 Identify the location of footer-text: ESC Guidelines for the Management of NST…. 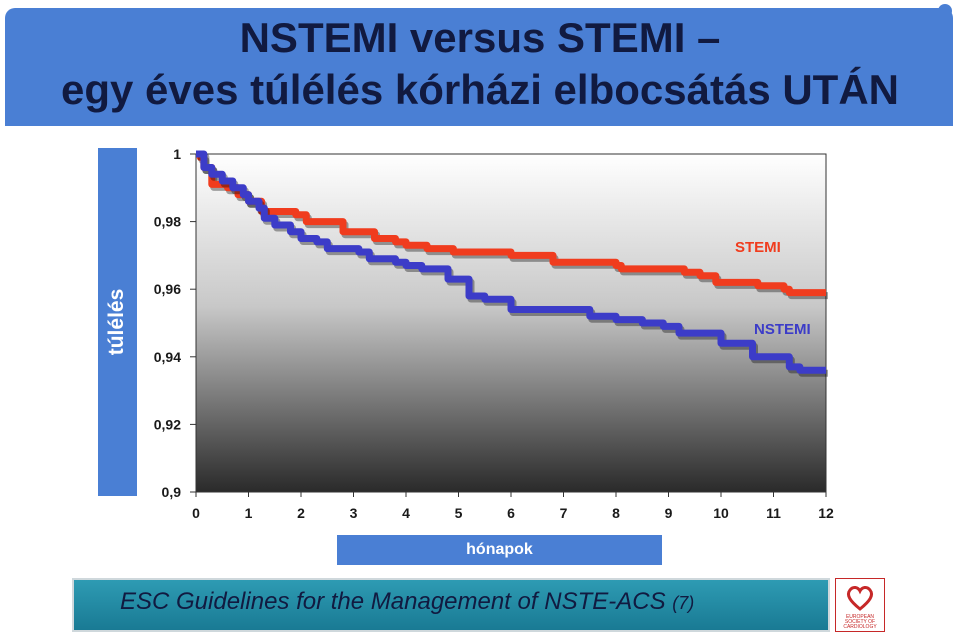
(407, 602).